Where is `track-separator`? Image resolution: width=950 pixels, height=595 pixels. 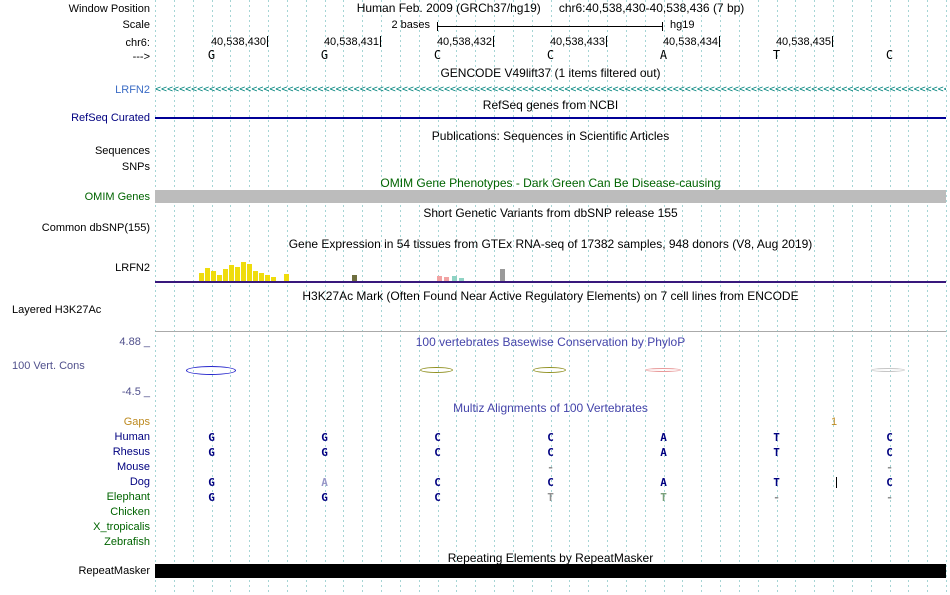
track-separator is located at coordinates (550, 331).